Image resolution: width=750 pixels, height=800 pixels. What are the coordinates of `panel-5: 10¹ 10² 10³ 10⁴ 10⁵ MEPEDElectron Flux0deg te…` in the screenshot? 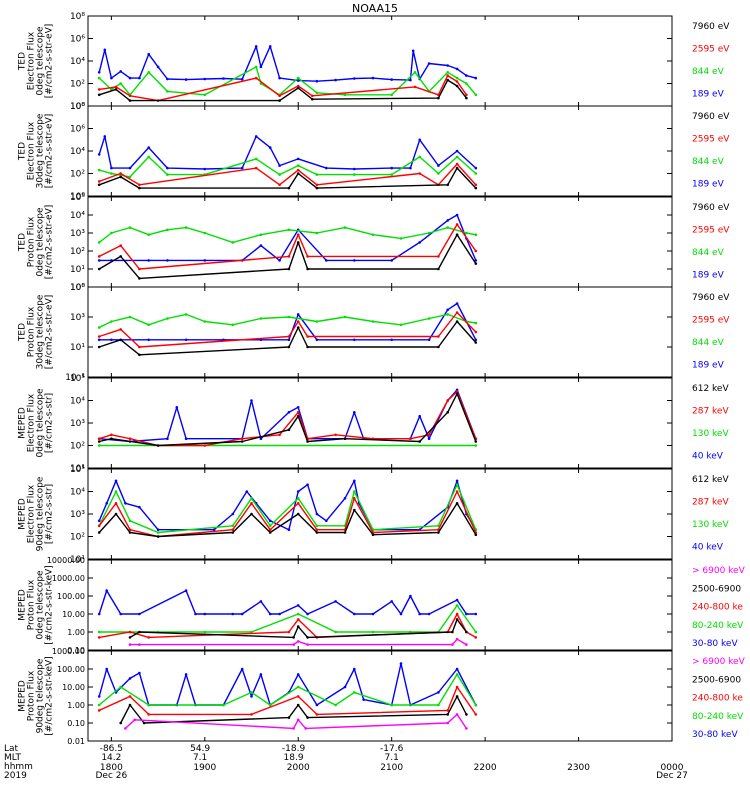 It's located at (374, 424).